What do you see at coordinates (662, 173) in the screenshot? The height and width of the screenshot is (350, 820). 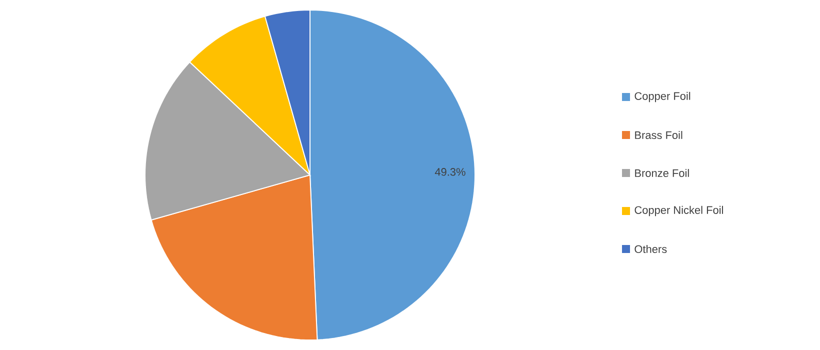 I see `legend-label: Bronze Foil` at bounding box center [662, 173].